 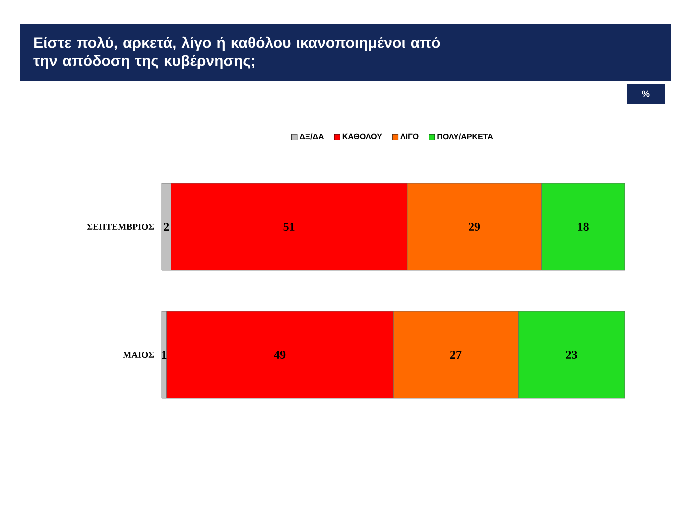 What do you see at coordinates (362, 137) in the screenshot?
I see `legend-label: ΚΑΘΟΛΟΥ` at bounding box center [362, 137].